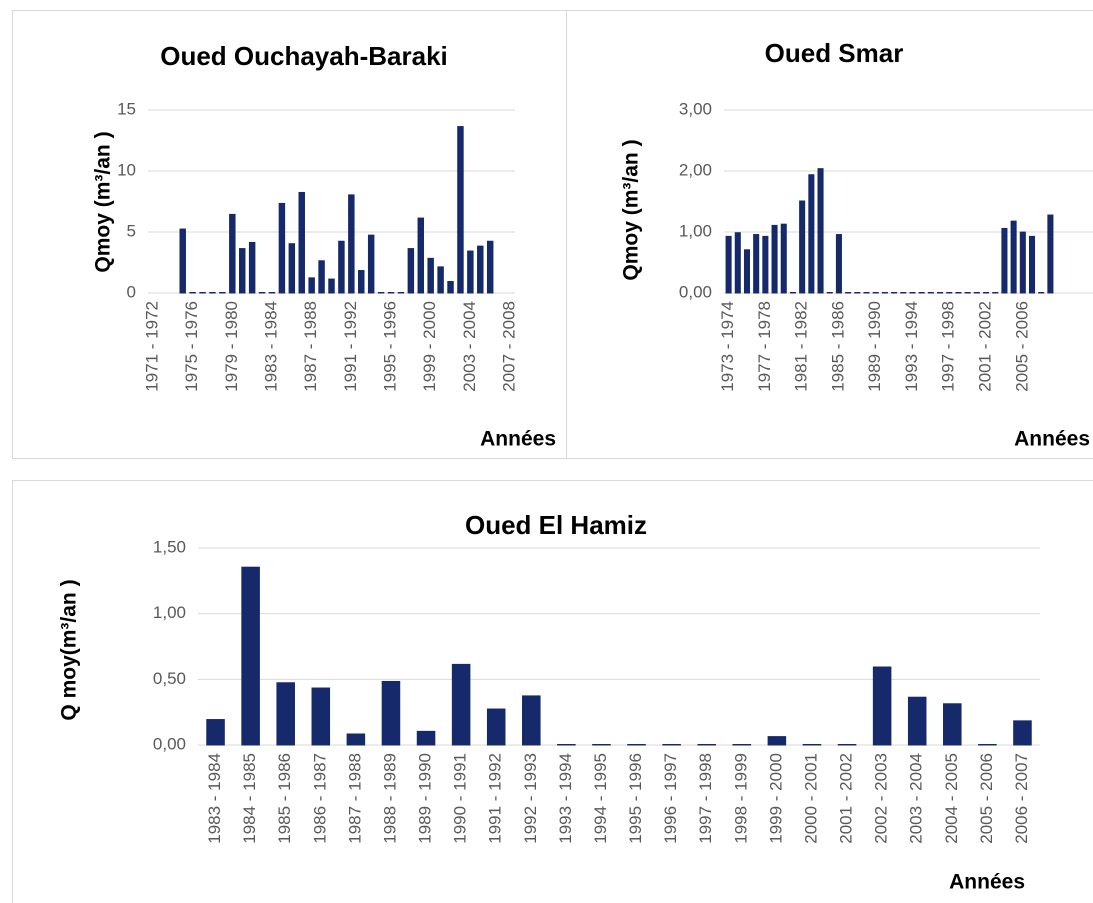 This screenshot has height=903, width=1093. I want to click on x-tick-label: 1985 - 1986, so click(284, 798).